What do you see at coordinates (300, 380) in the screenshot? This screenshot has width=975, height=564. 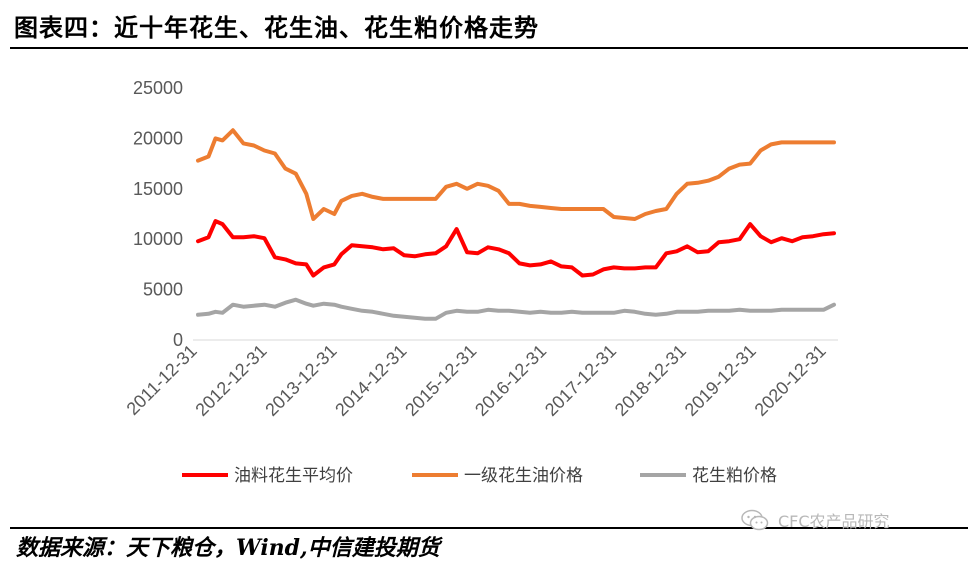 I see `x-tick-label: 2013-12-31` at bounding box center [300, 380].